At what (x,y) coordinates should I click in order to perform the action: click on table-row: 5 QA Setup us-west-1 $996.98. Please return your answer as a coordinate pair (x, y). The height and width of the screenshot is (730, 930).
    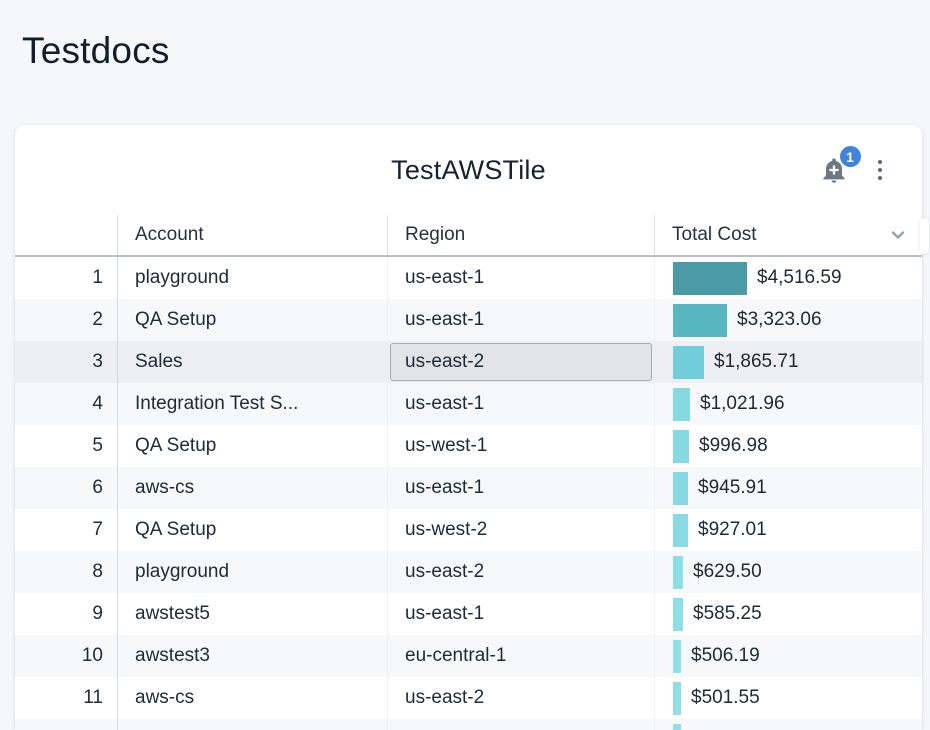
    Looking at the image, I should click on (468, 446).